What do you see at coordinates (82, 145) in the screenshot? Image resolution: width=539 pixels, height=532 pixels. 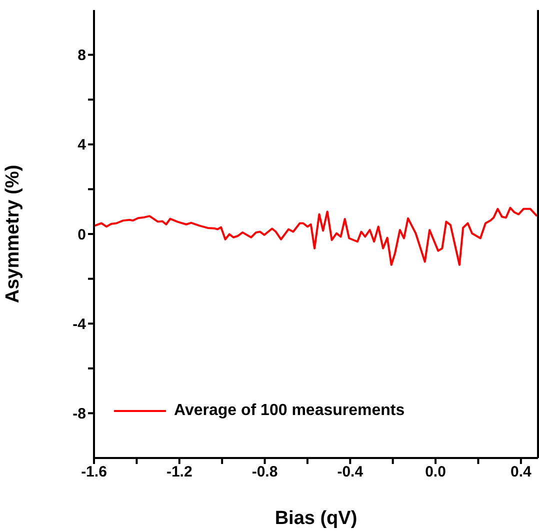 I see `y-tick-label: 4` at bounding box center [82, 145].